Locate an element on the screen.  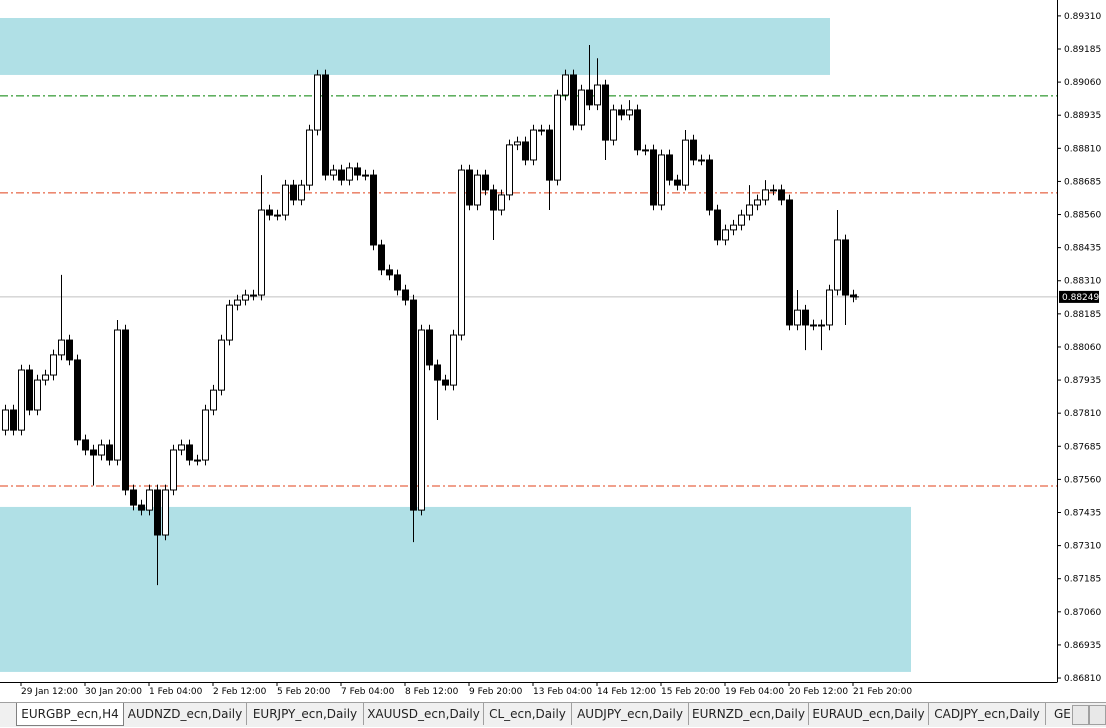
scroll-right is located at coordinates (1097, 715).